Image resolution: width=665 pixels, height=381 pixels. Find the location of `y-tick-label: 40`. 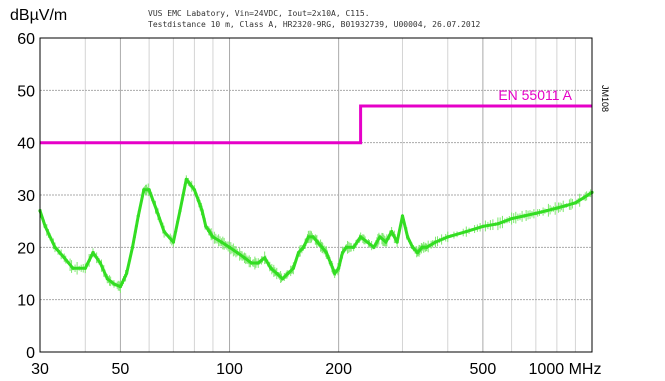

y-tick-label: 40 is located at coordinates (26, 144).